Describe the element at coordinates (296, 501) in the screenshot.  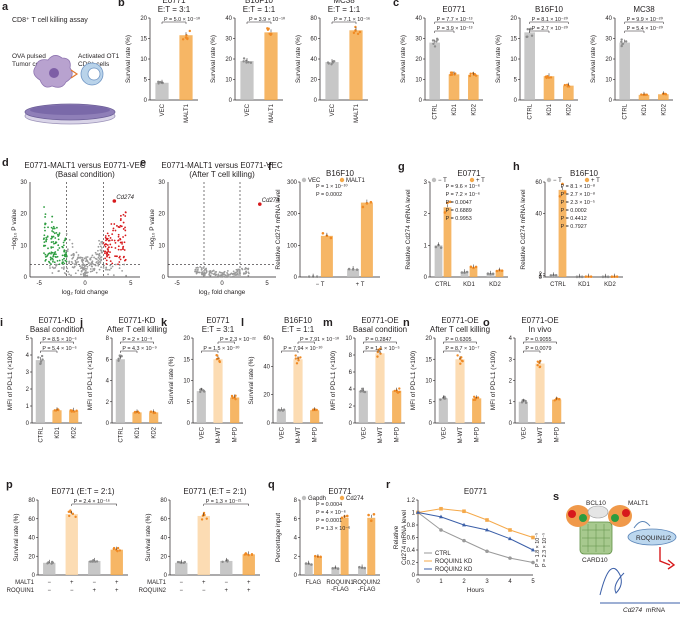
I see `y-tick-label: 8` at that location.